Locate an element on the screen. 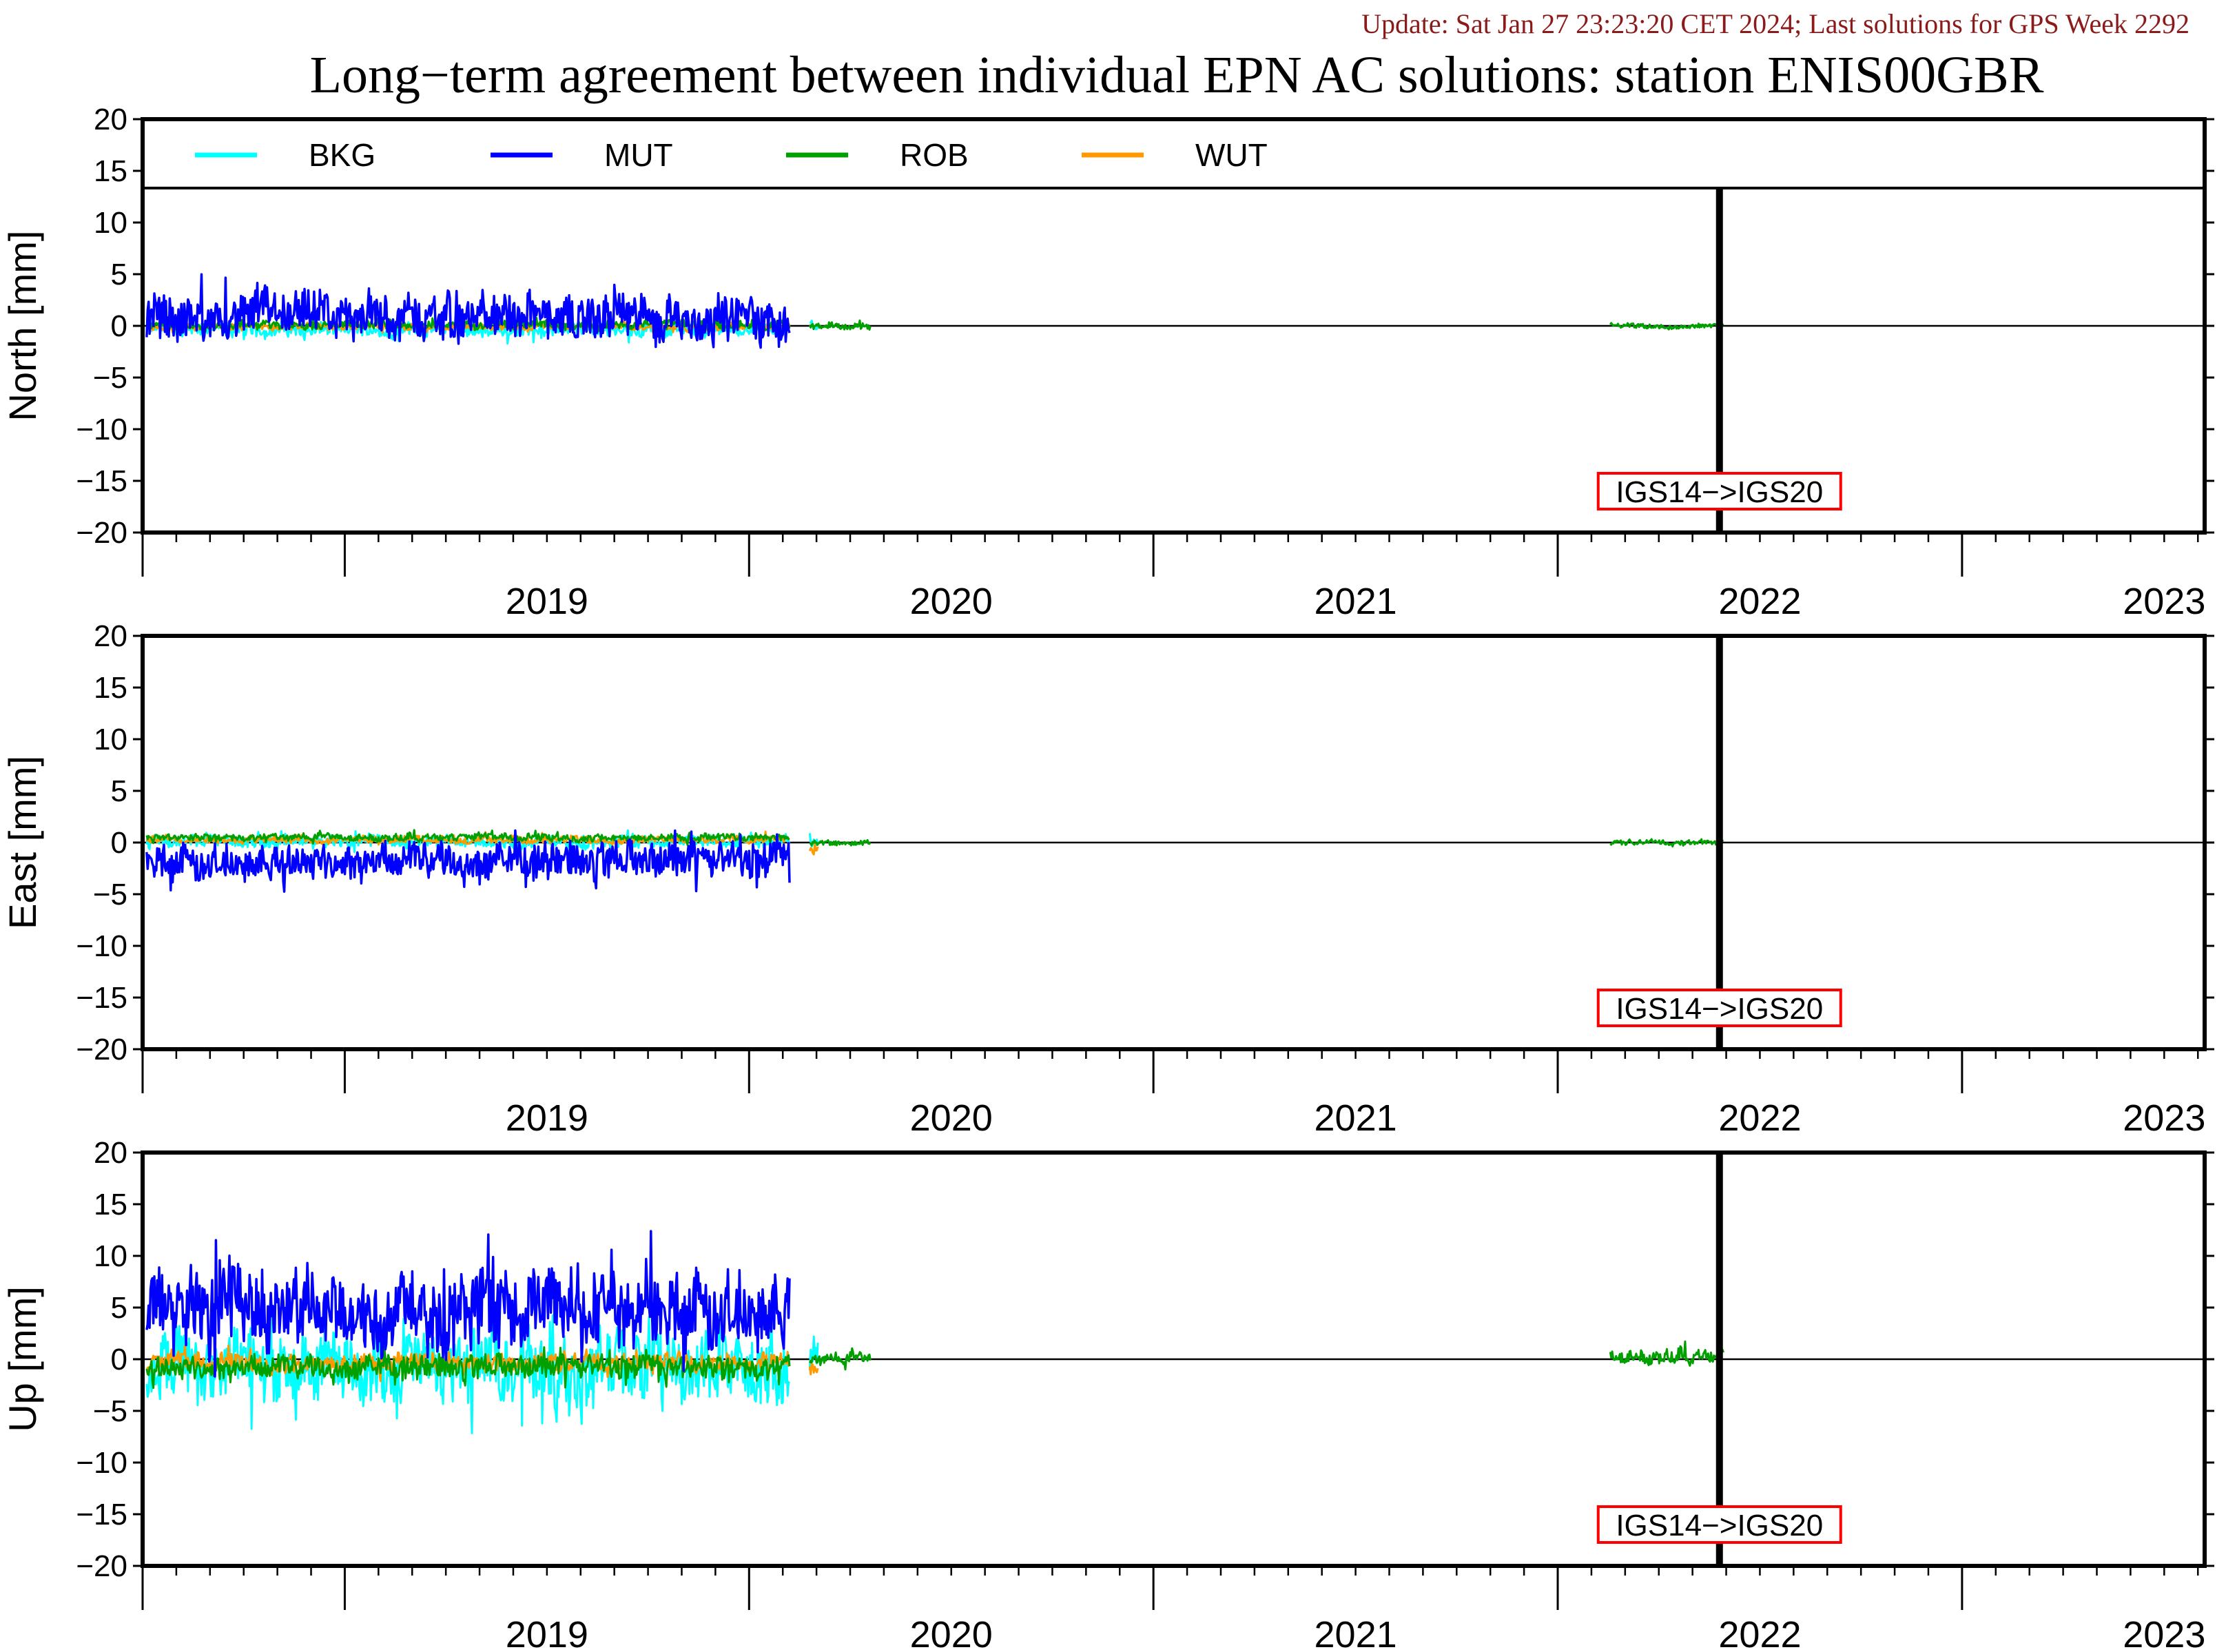  y-axis-label: East [mm] is located at coordinates (22, 842).